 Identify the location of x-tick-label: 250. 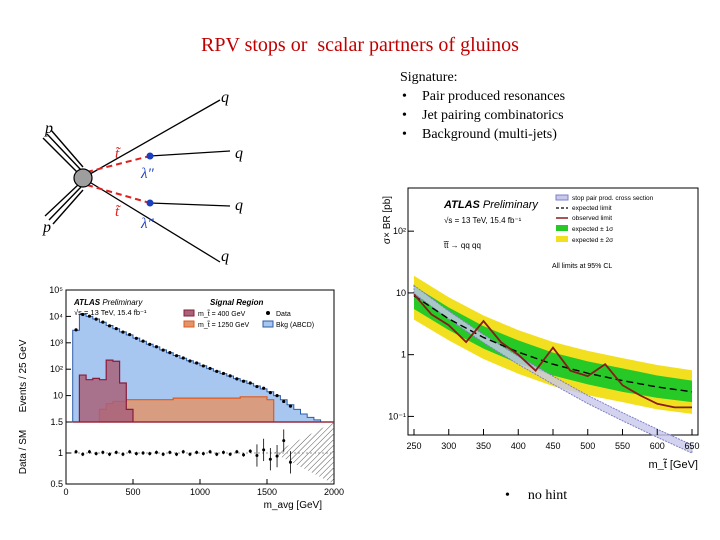
(413, 446).